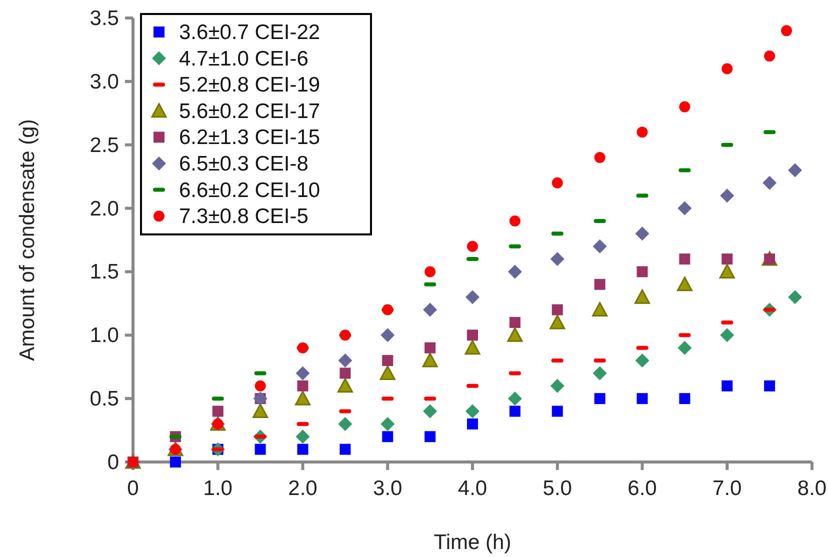 The height and width of the screenshot is (557, 828). I want to click on x-tick-label: 8.0, so click(812, 488).